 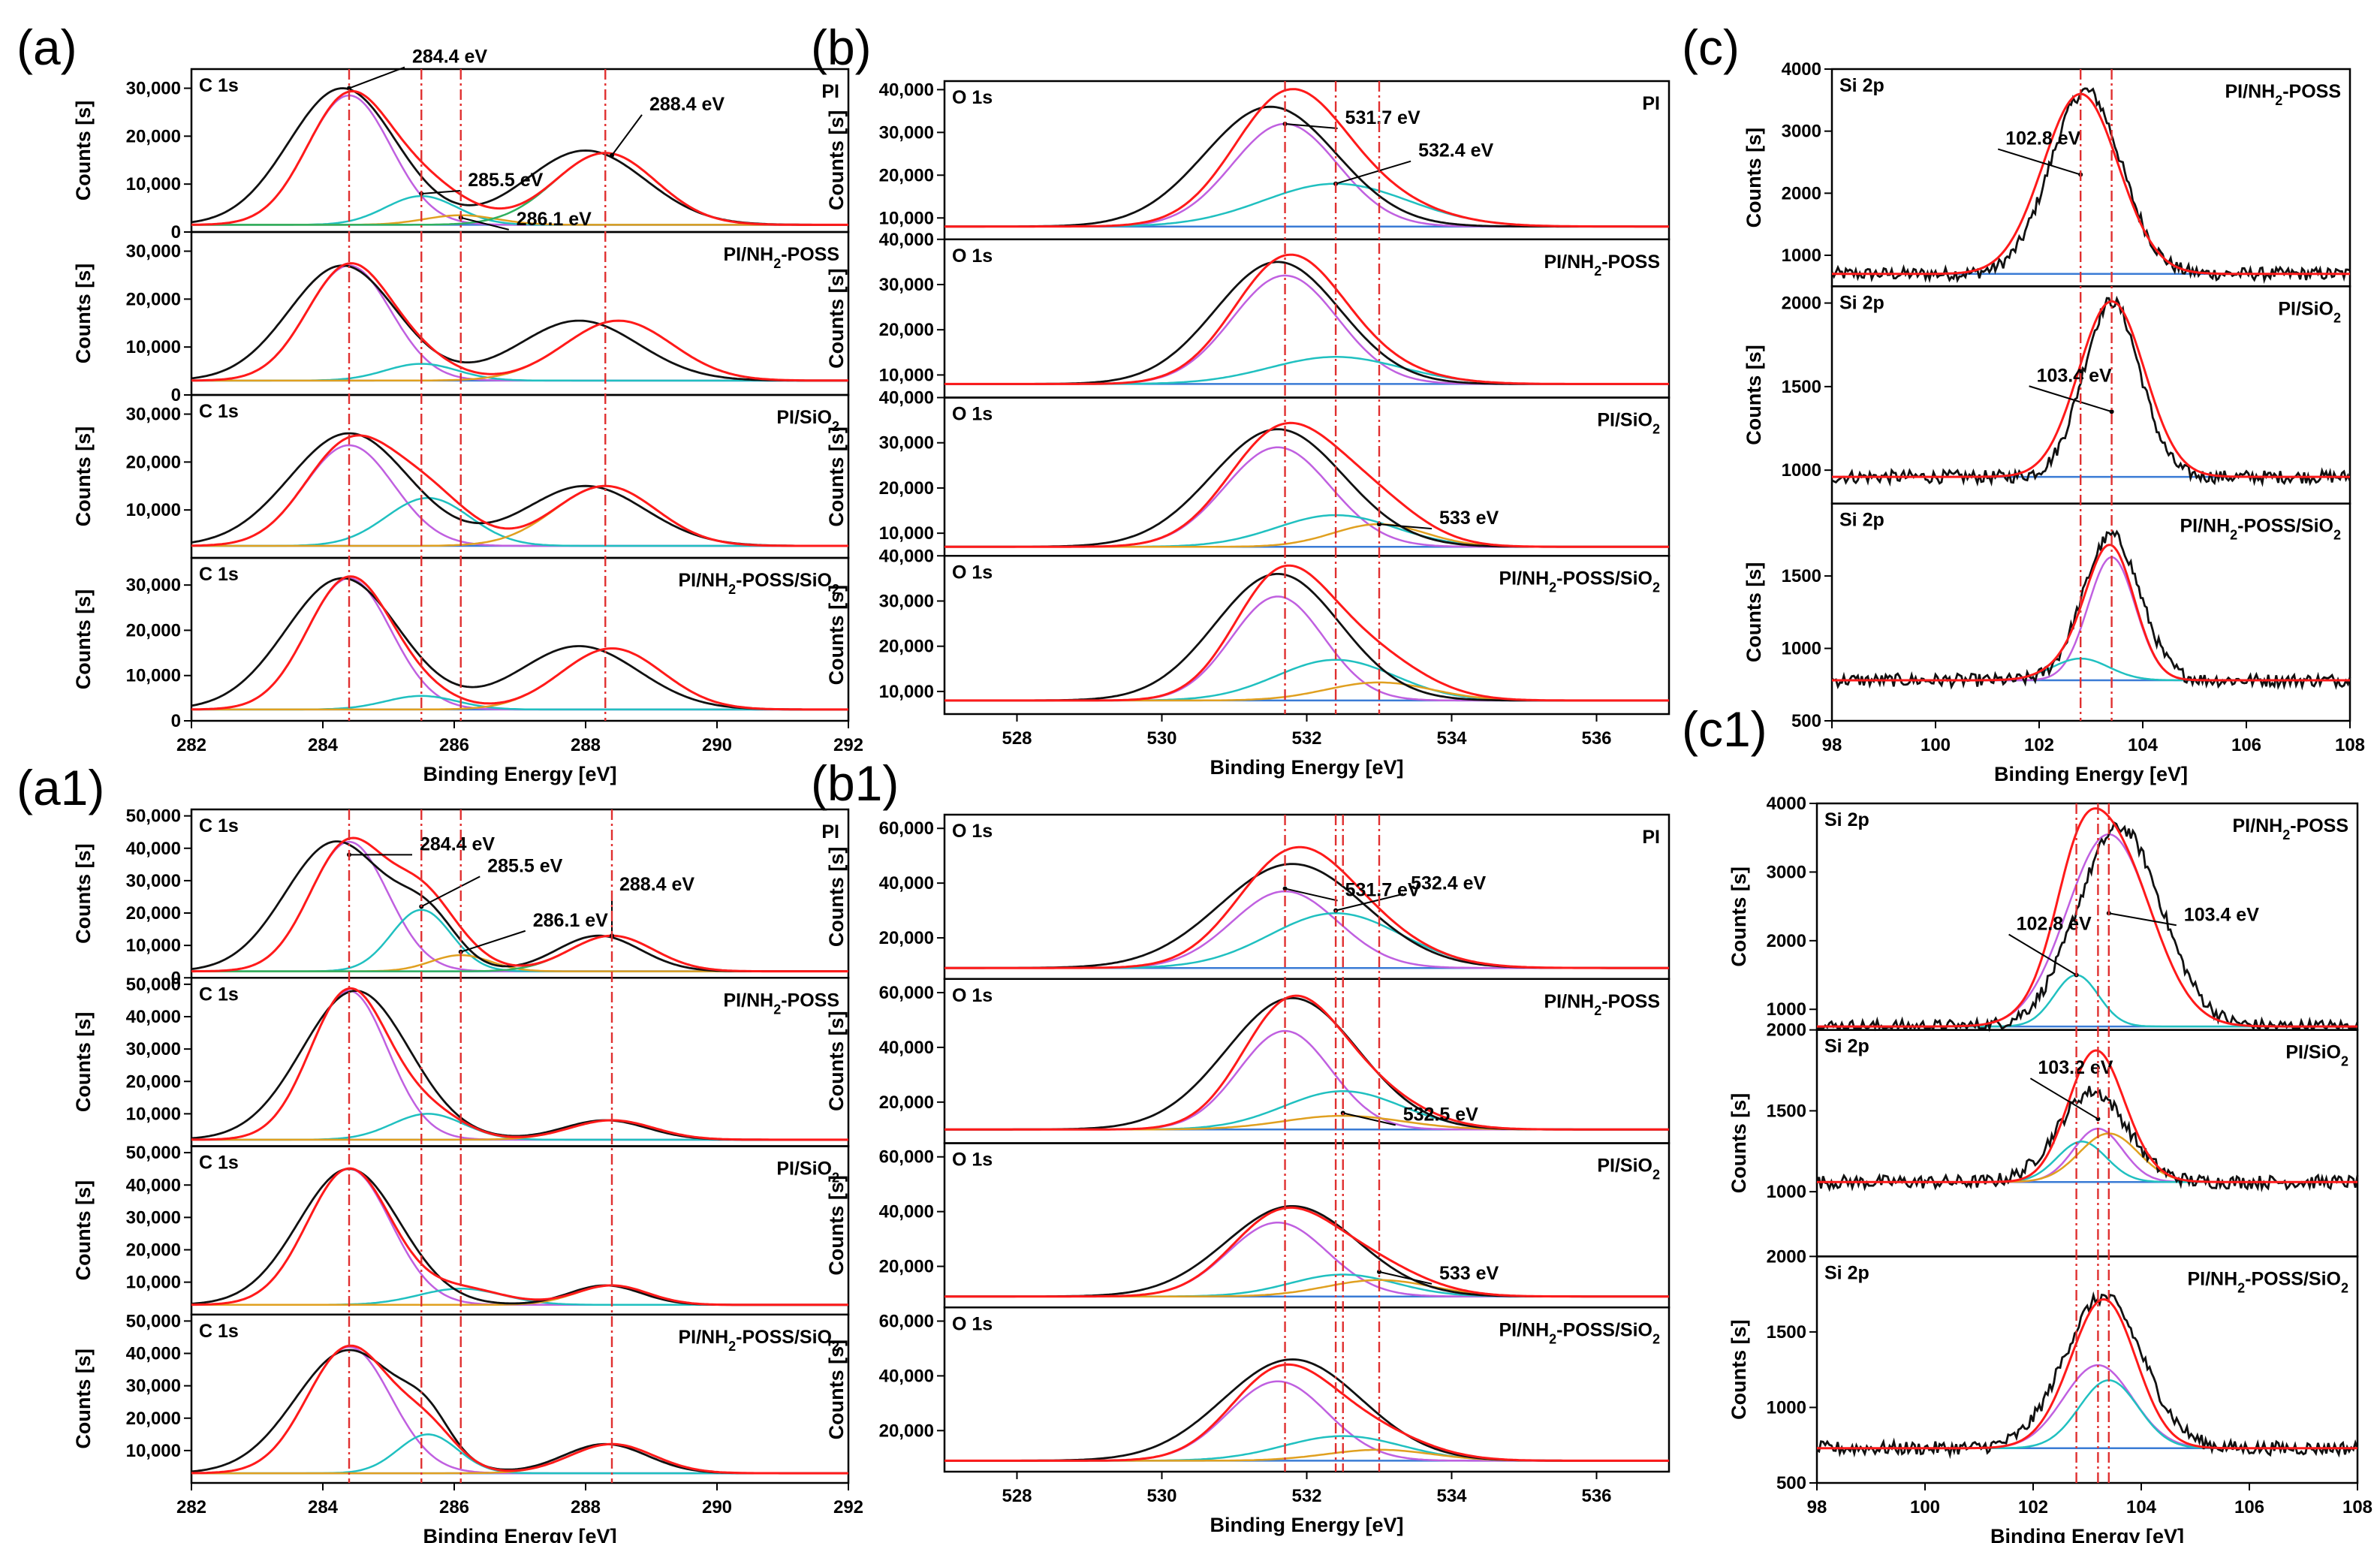 I want to click on annotation-label: 285.5 eV, so click(x=524, y=866).